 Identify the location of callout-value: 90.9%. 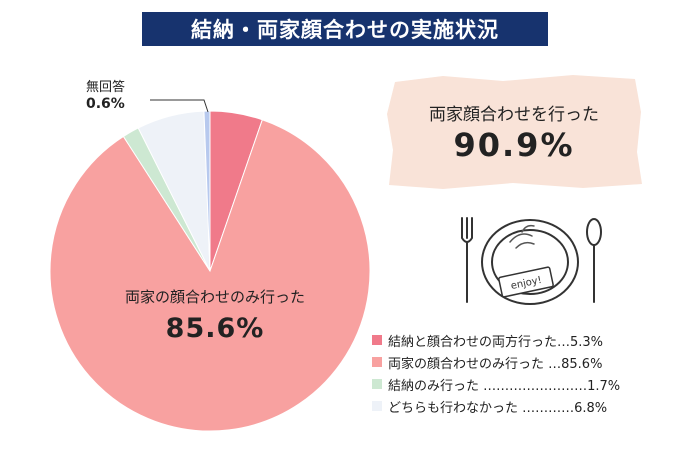
(514, 145).